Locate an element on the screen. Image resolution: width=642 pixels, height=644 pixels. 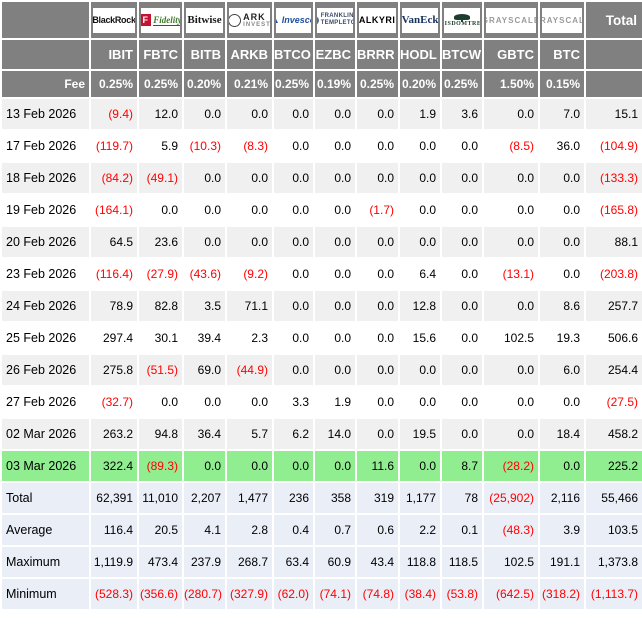
summary-value-cell: 1,119.9 is located at coordinates (114, 562).